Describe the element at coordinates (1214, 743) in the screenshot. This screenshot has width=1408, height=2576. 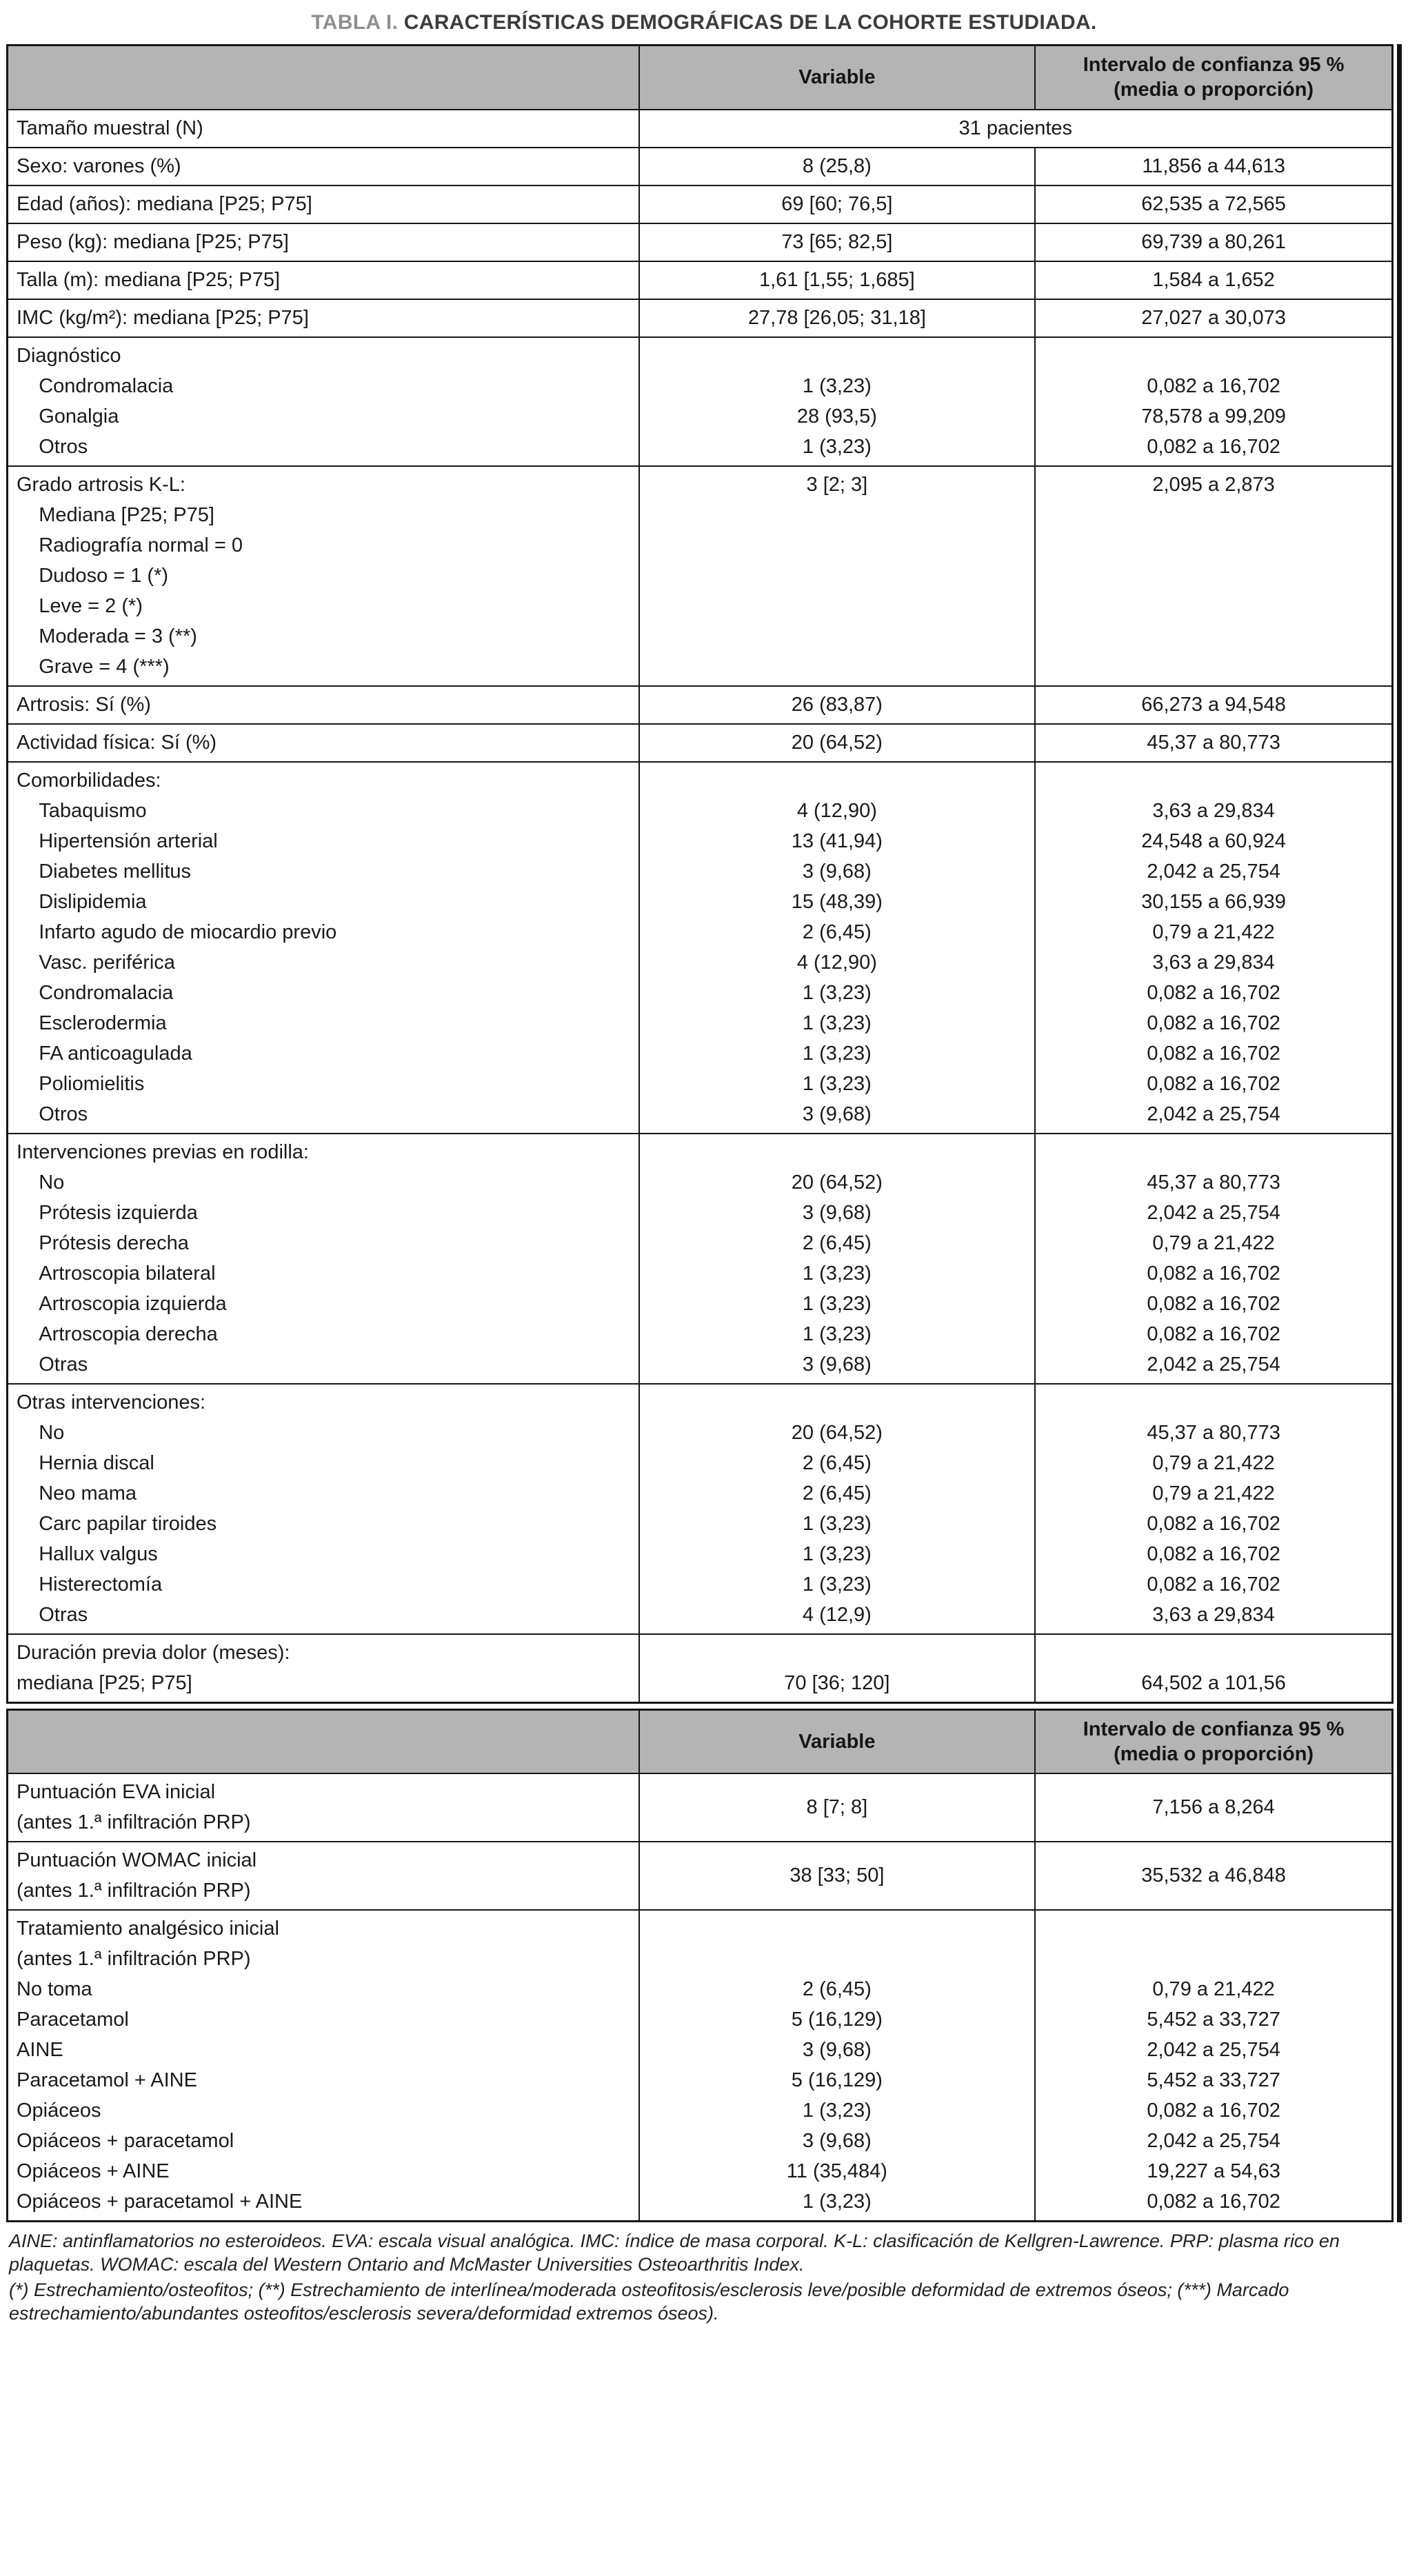
I see `row-confidence-interval-value: 45,37 a 80,773` at that location.